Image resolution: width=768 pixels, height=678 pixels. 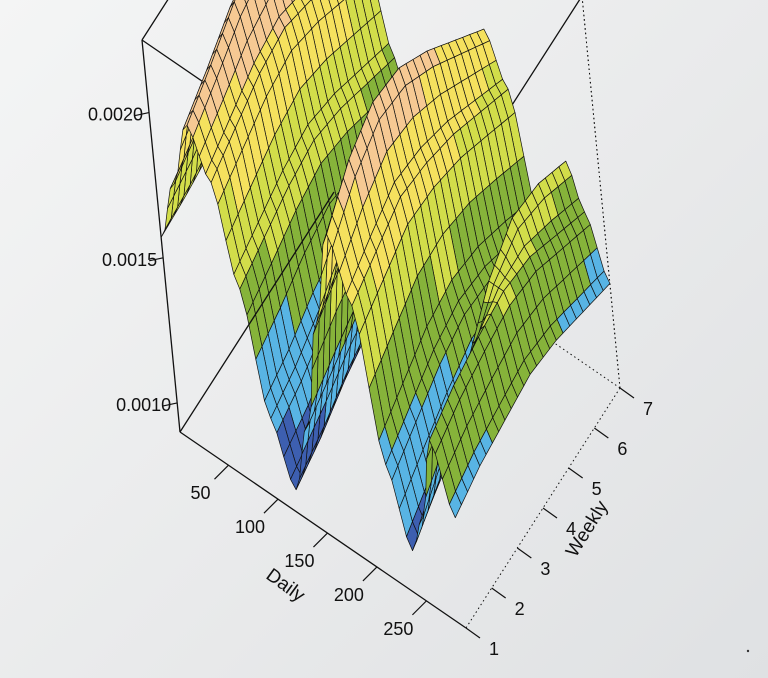 What do you see at coordinates (129, 260) in the screenshot?
I see `z-tick-label: 0.0015` at bounding box center [129, 260].